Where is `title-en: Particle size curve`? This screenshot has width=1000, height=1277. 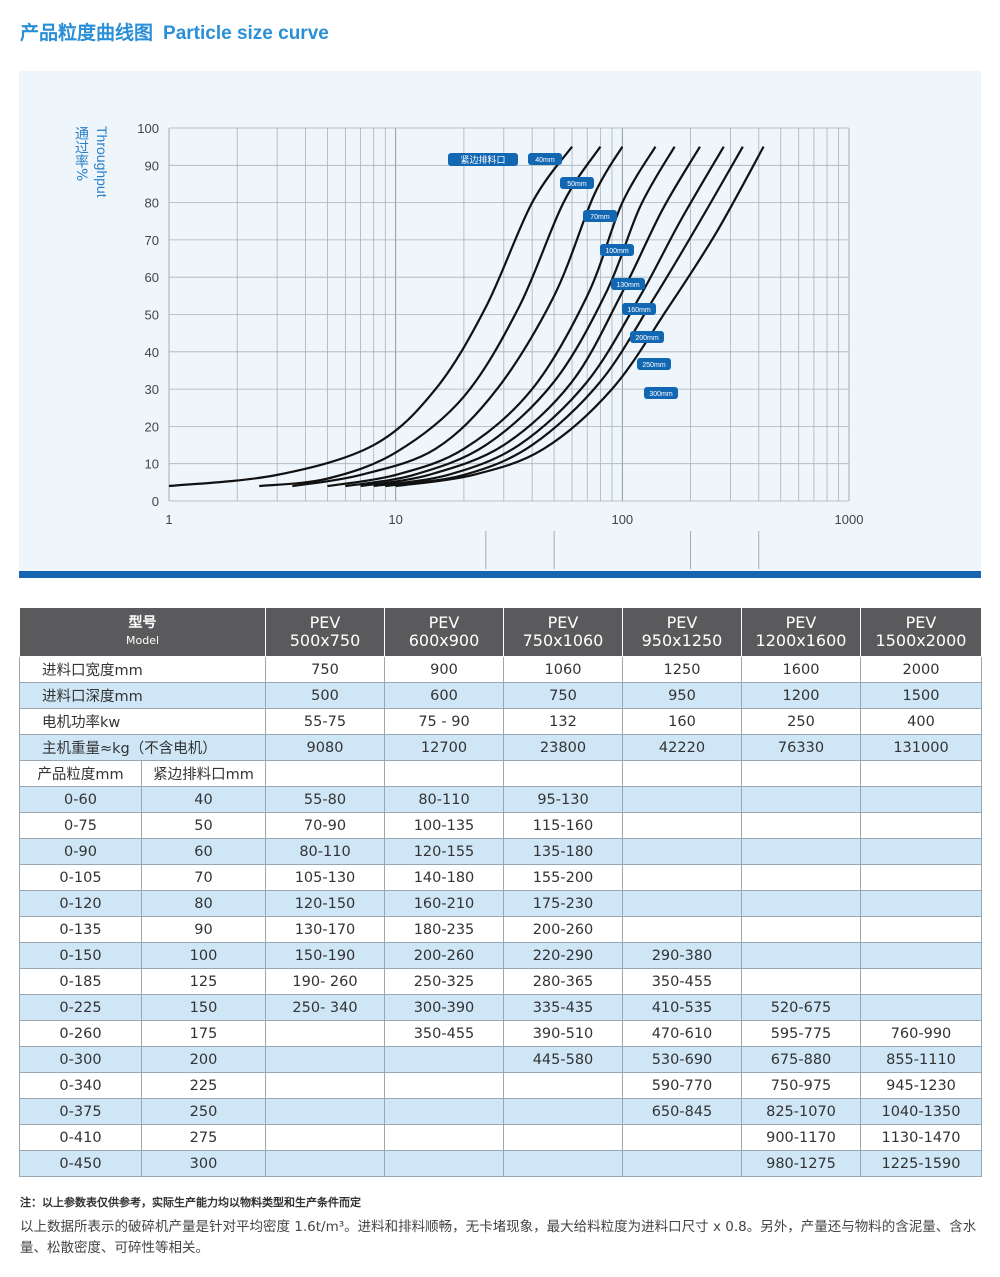
title-en: Particle size curve is located at coordinates (246, 33).